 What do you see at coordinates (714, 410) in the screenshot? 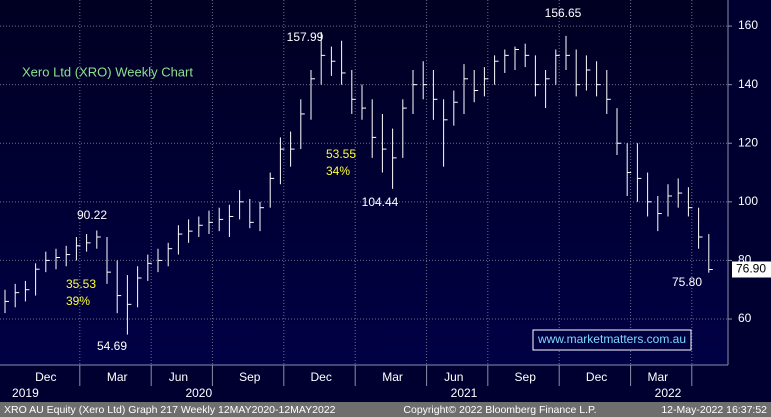
I see `footer-right: 12-May-2022 16:37:52` at bounding box center [714, 410].